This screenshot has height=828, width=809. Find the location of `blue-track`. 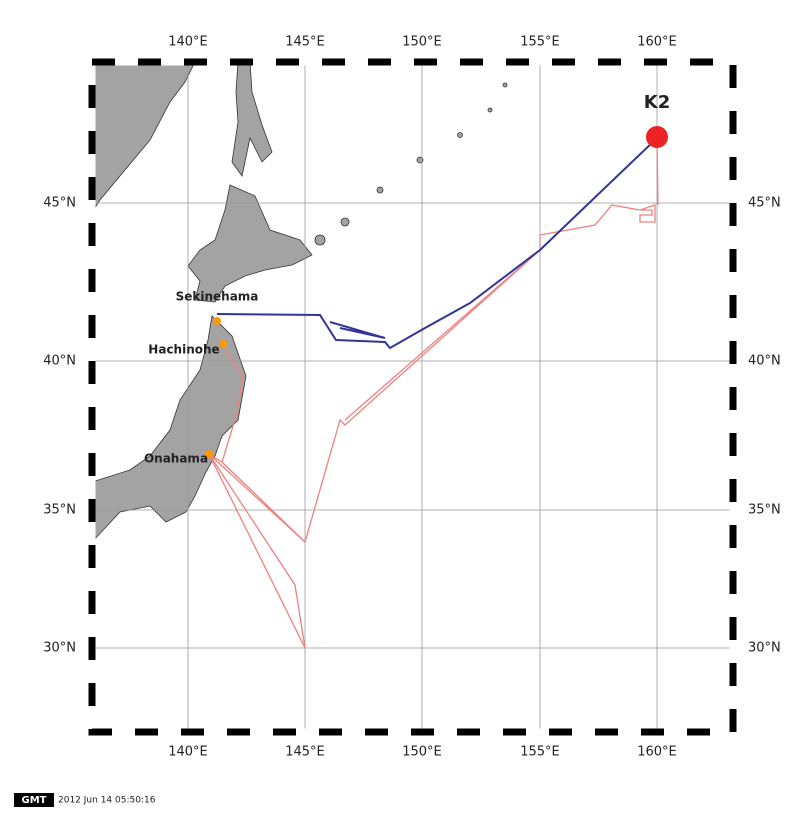

blue-track is located at coordinates (436, 244).